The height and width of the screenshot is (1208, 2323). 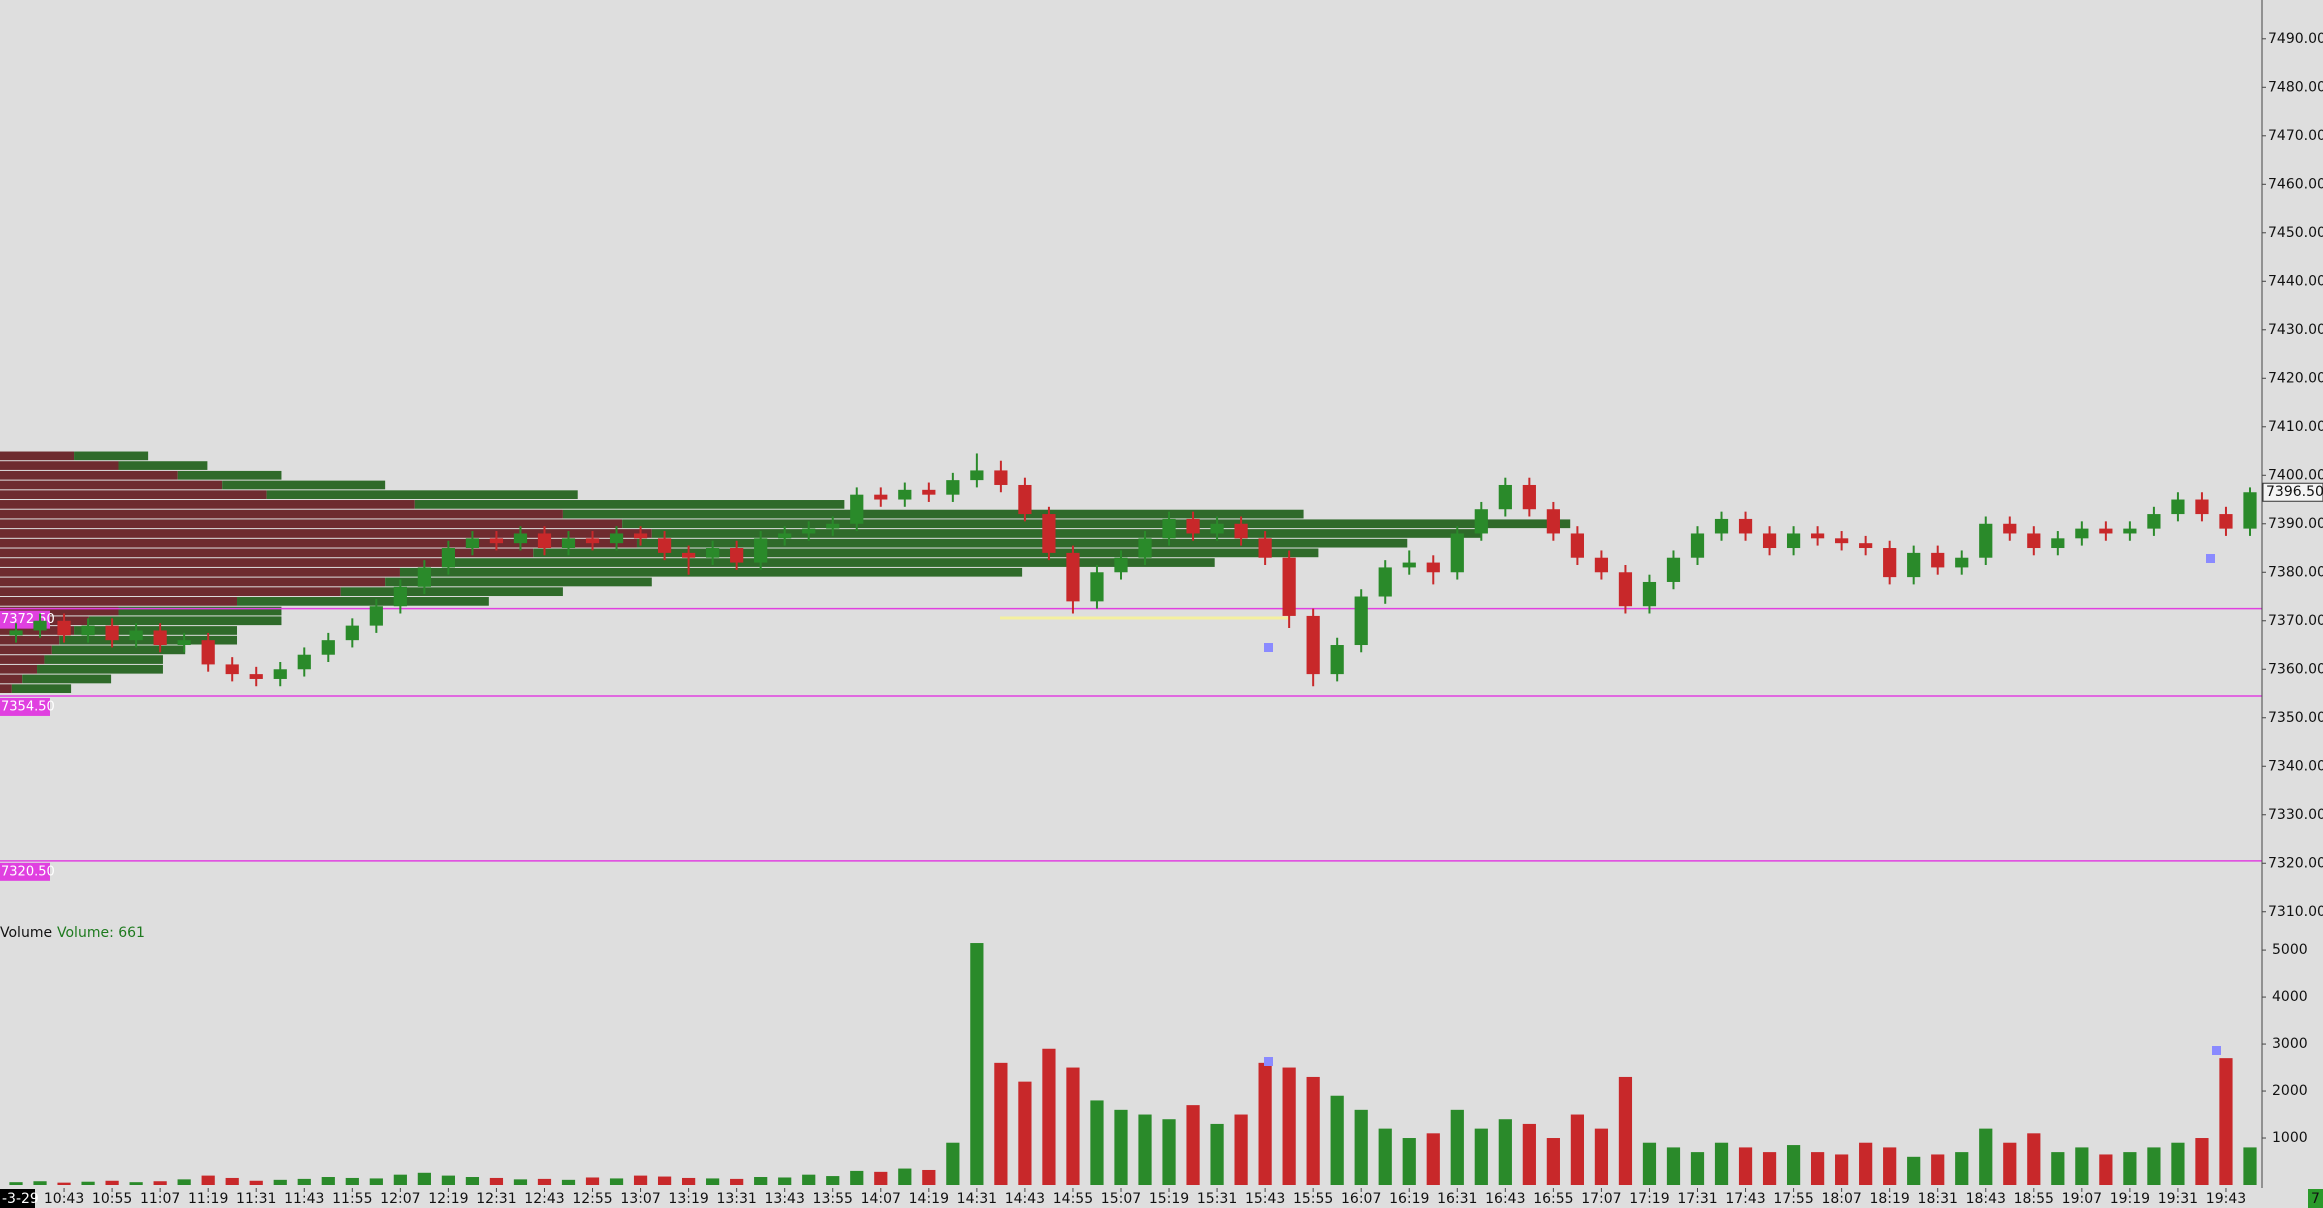 I want to click on x-tick-label: 12:31, so click(x=496, y=1199).